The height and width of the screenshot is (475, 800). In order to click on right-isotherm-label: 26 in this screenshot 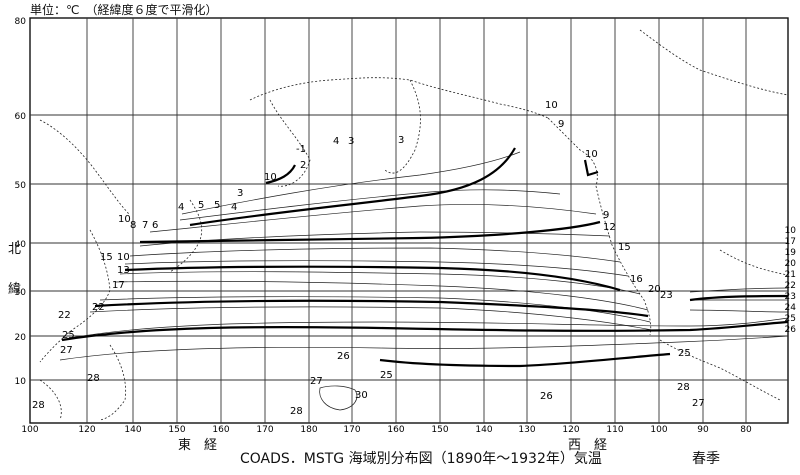, I will do `click(791, 330)`.